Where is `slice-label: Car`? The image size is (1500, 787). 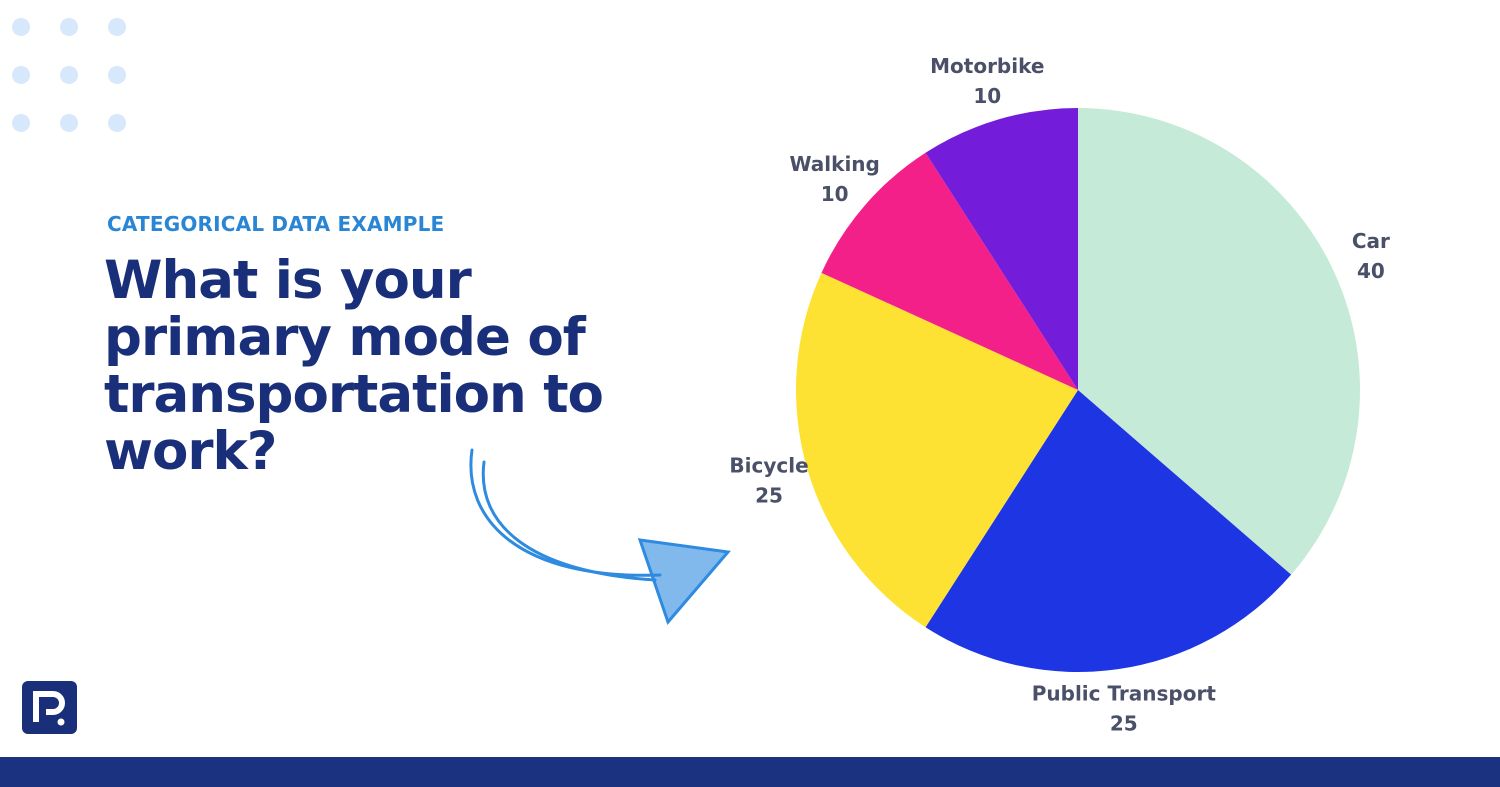 slice-label: Car is located at coordinates (1371, 241).